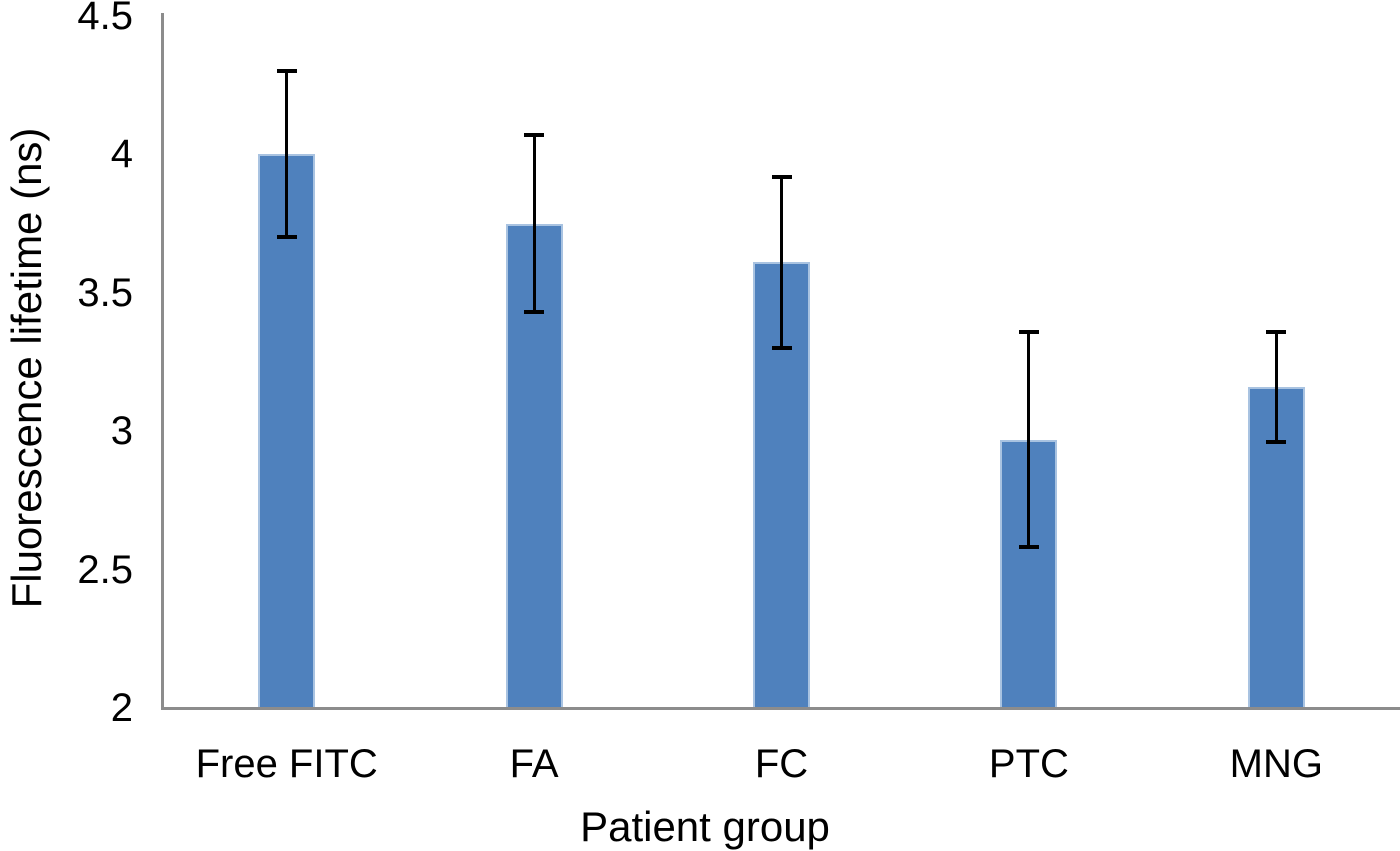  Describe the element at coordinates (534, 465) in the screenshot. I see `bar-fa` at that location.